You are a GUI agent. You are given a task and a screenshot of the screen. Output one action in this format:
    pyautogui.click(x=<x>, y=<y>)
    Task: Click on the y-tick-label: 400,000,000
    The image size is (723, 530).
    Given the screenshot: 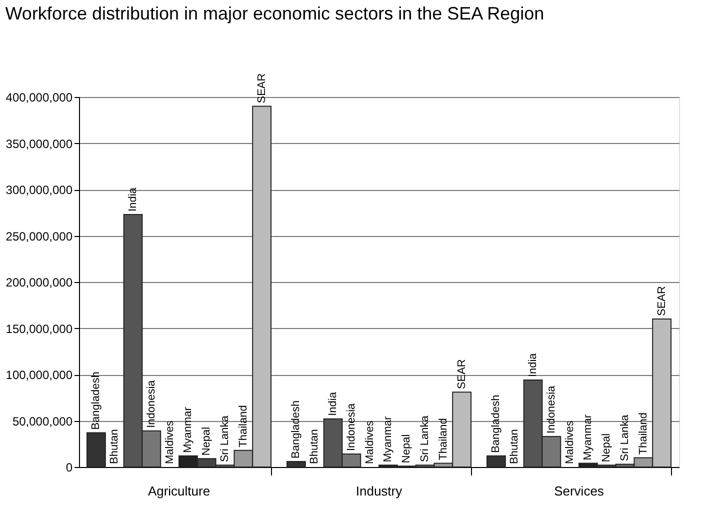 What is the action you would take?
    pyautogui.click(x=39, y=97)
    